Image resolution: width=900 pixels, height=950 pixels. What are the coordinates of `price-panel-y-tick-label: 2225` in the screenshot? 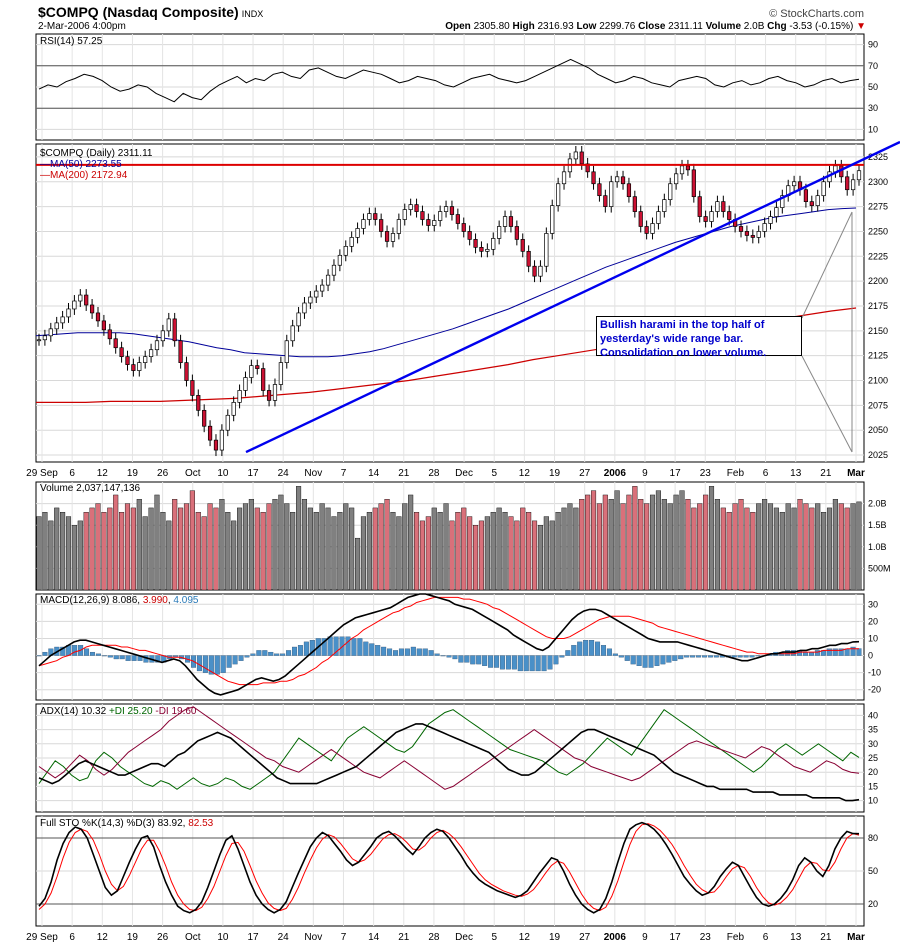 It's located at (878, 256).